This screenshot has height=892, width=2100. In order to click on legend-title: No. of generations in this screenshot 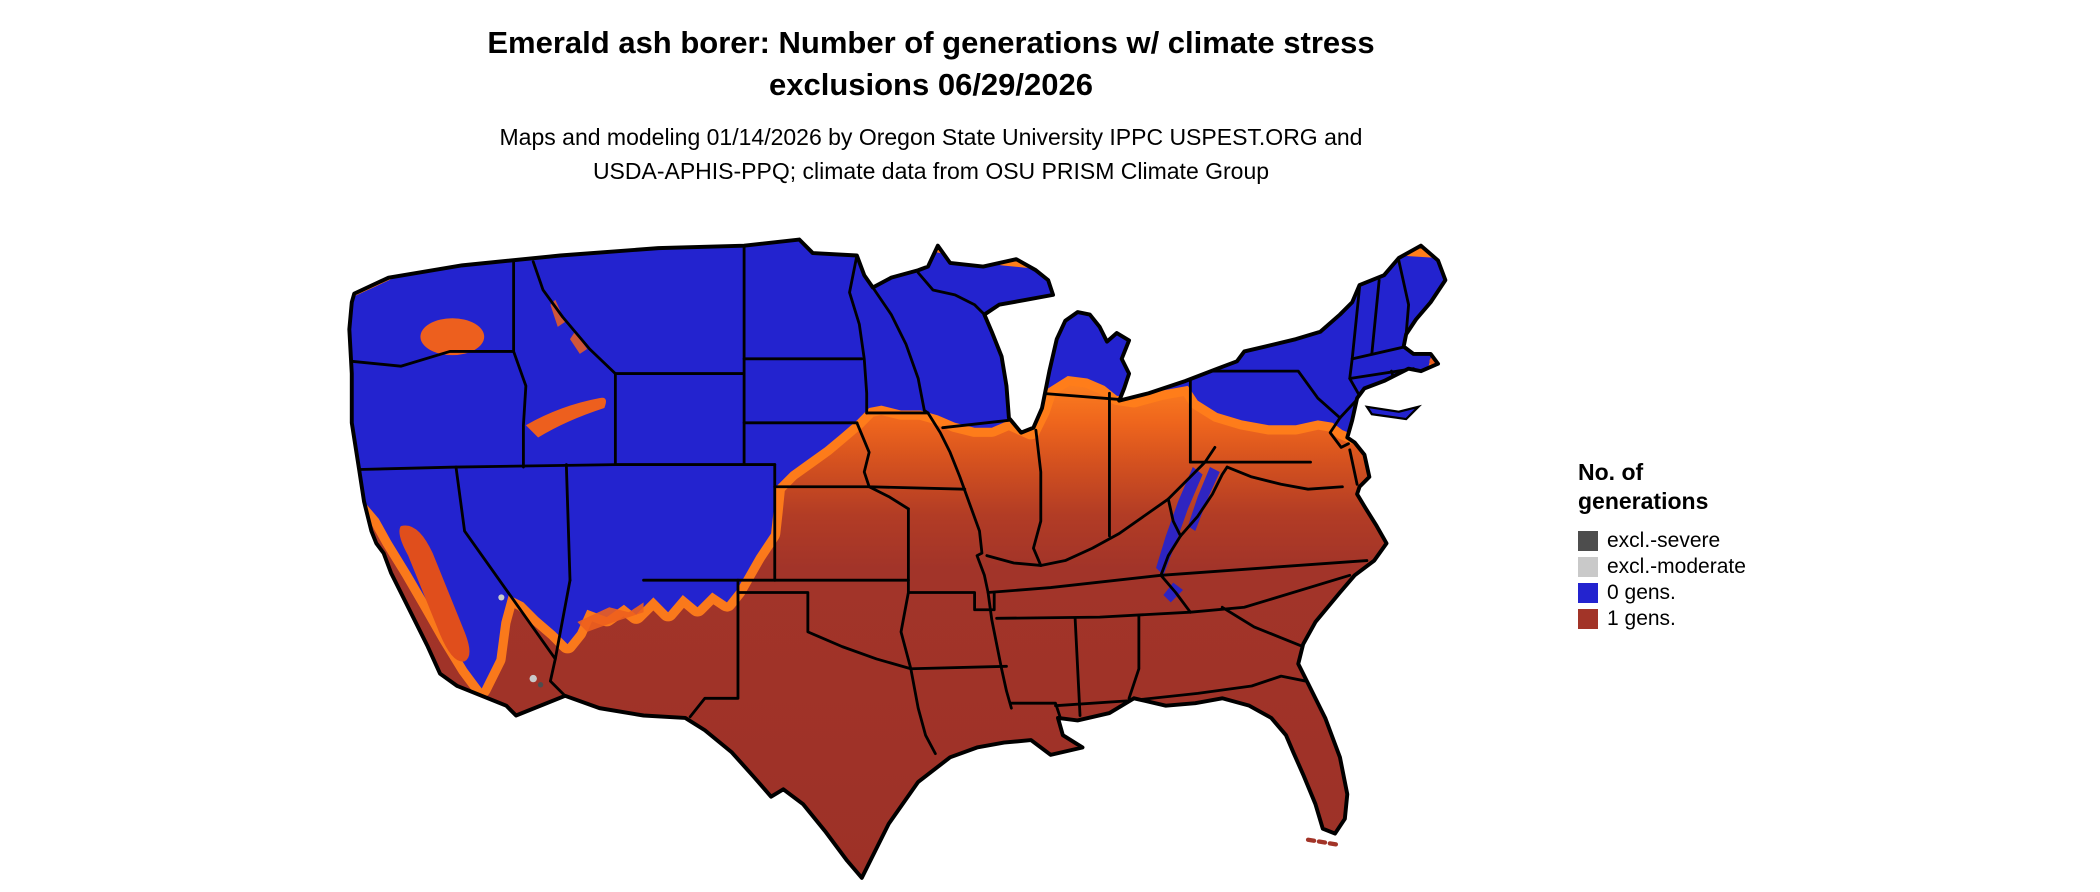, I will do `click(1643, 486)`.